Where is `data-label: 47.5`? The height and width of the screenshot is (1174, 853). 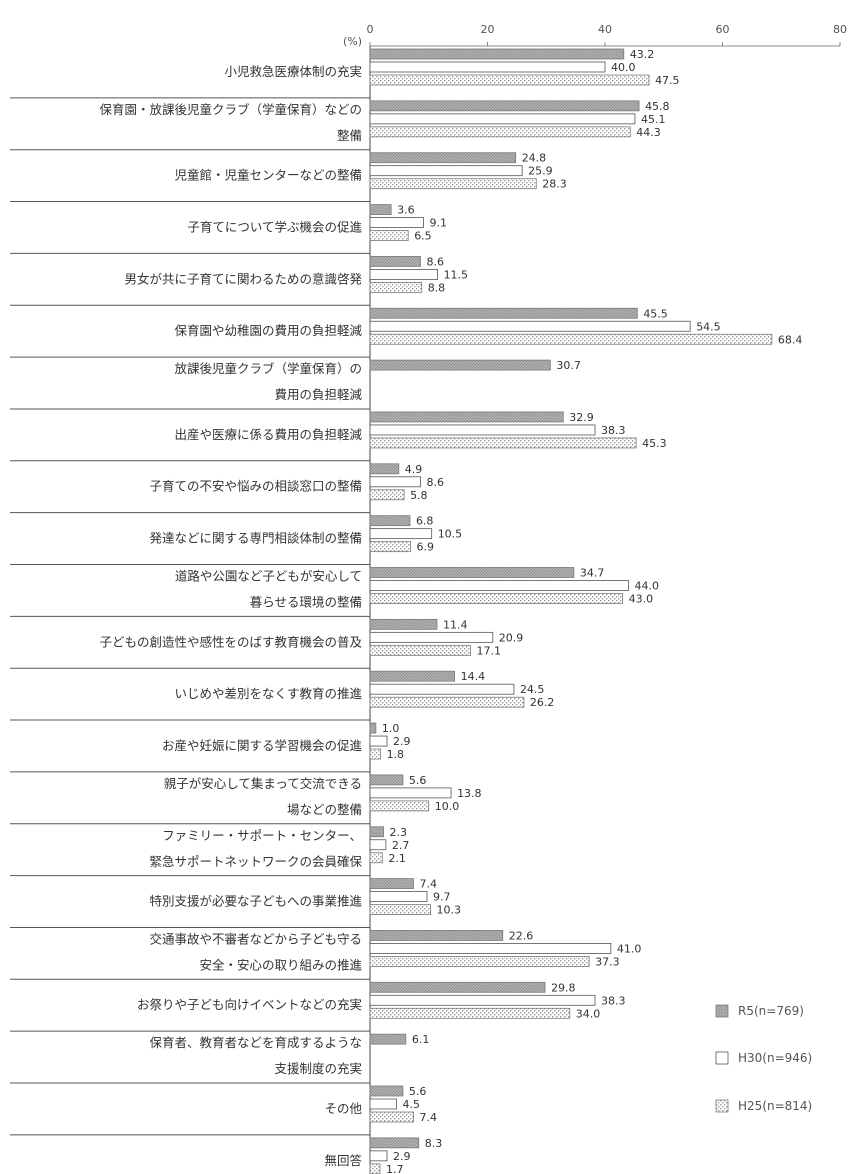
data-label: 47.5 is located at coordinates (667, 80).